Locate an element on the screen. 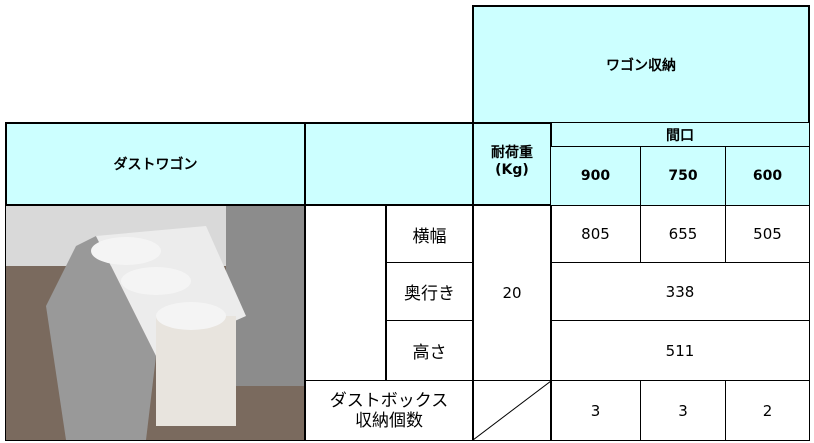 The image size is (814, 443). row-label: 横幅 is located at coordinates (429, 234).